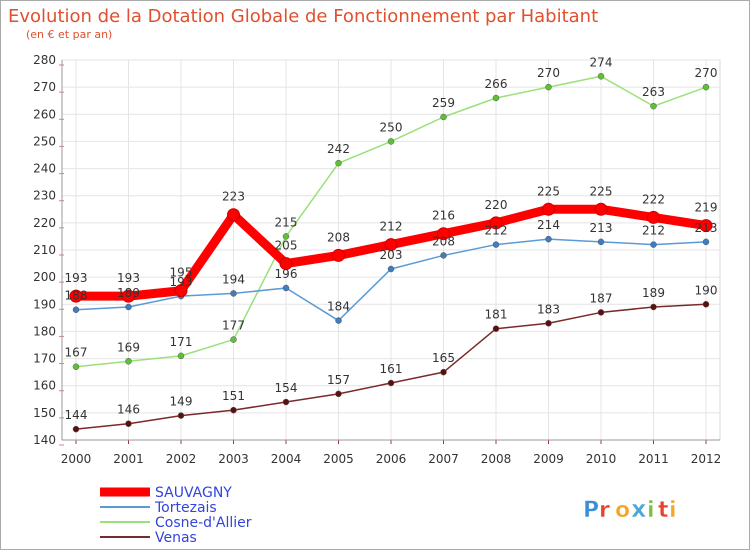 This screenshot has width=750, height=554. I want to click on x-tick-label: 2006, so click(391, 459).